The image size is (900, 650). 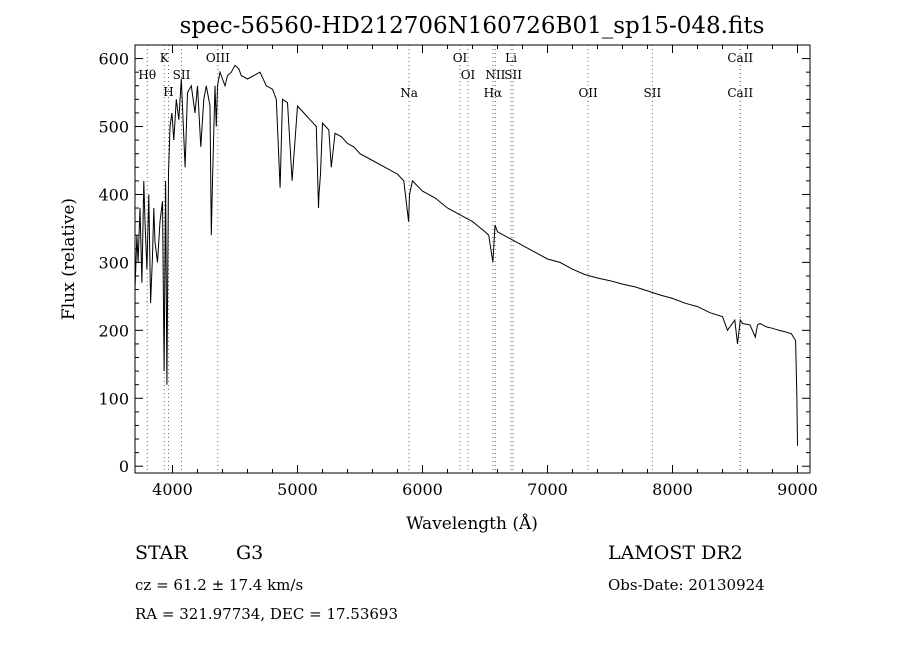 What do you see at coordinates (168, 92) in the screenshot?
I see `line-marker-label: H` at bounding box center [168, 92].